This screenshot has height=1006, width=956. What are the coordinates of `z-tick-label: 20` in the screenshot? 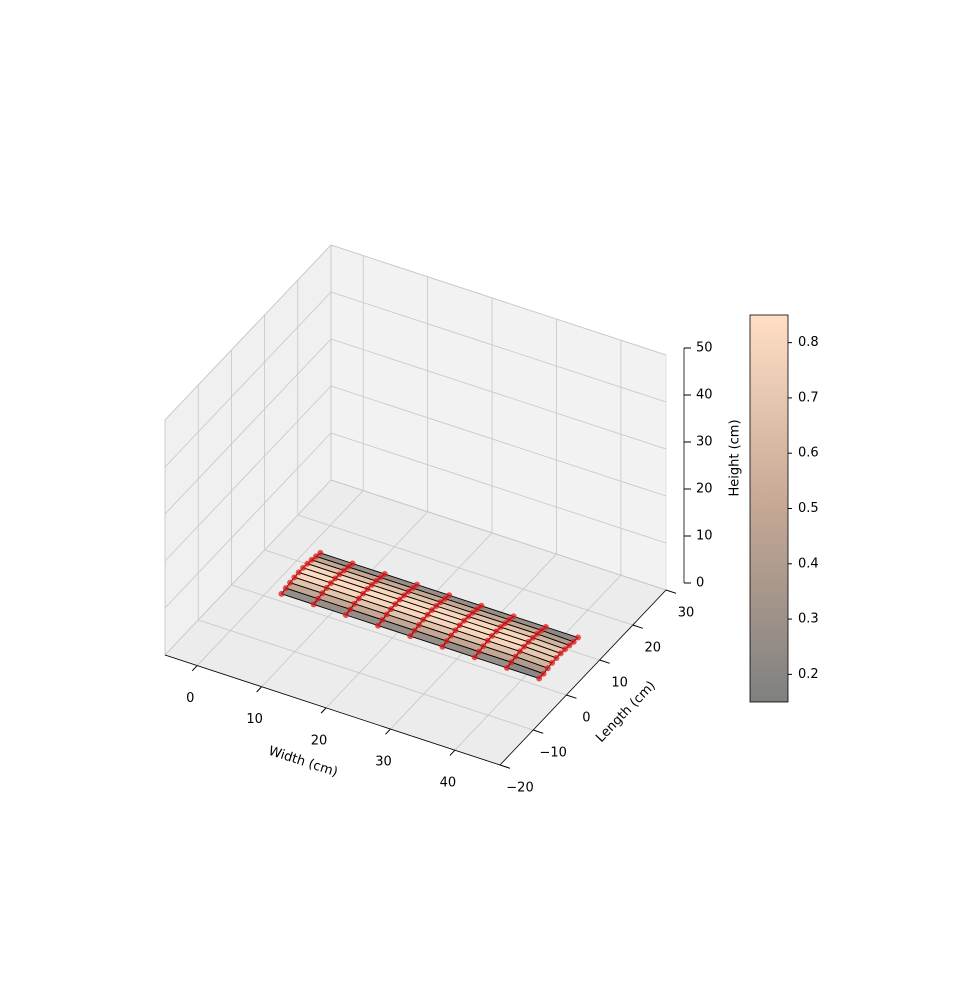 It's located at (704, 489).